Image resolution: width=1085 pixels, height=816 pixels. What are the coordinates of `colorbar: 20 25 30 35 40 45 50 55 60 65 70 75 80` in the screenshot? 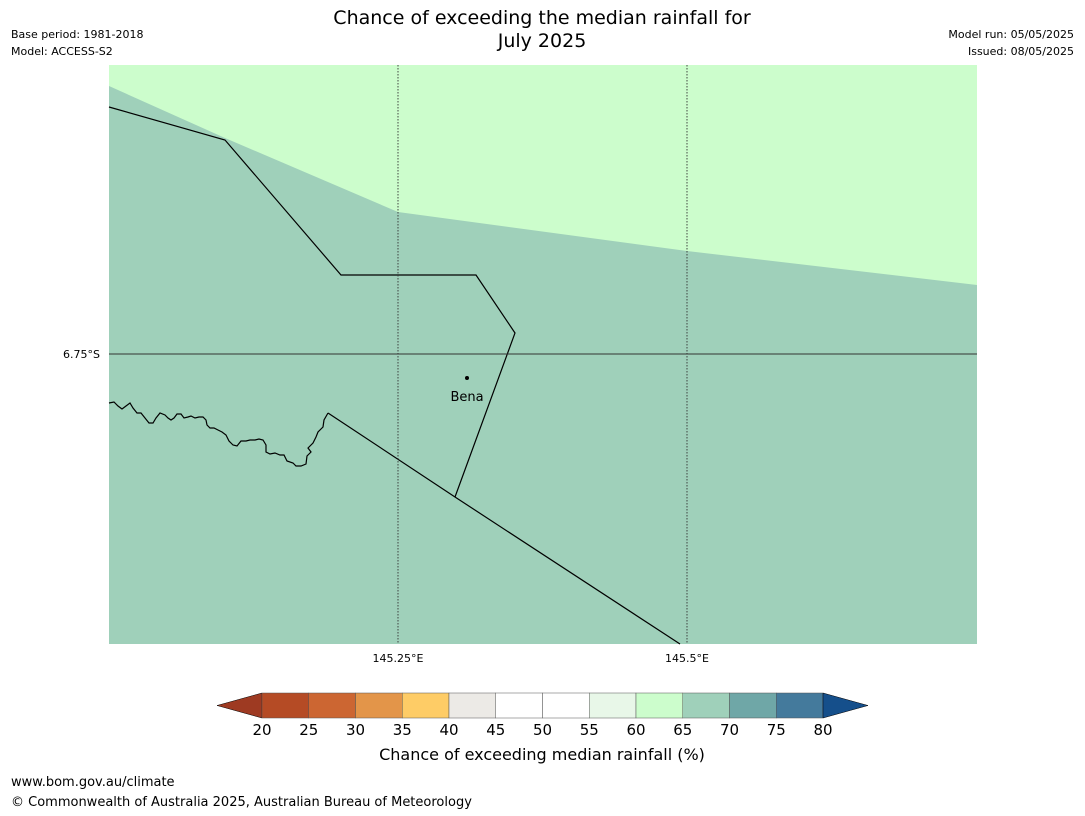 It's located at (542, 715).